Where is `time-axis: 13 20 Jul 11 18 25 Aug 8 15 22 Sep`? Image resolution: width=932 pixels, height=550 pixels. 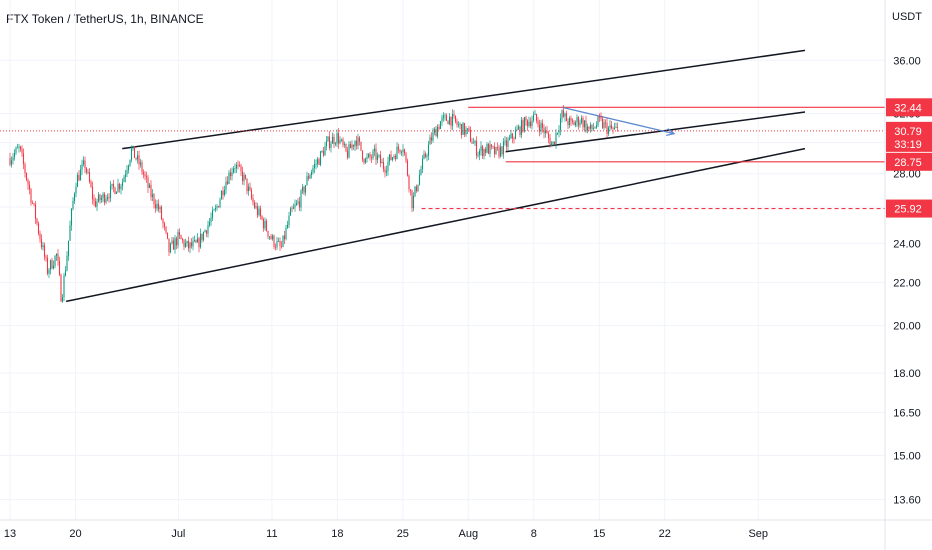 time-axis: 13 20 Jul 11 18 25 Aug 8 15 22 Sep is located at coordinates (466, 529).